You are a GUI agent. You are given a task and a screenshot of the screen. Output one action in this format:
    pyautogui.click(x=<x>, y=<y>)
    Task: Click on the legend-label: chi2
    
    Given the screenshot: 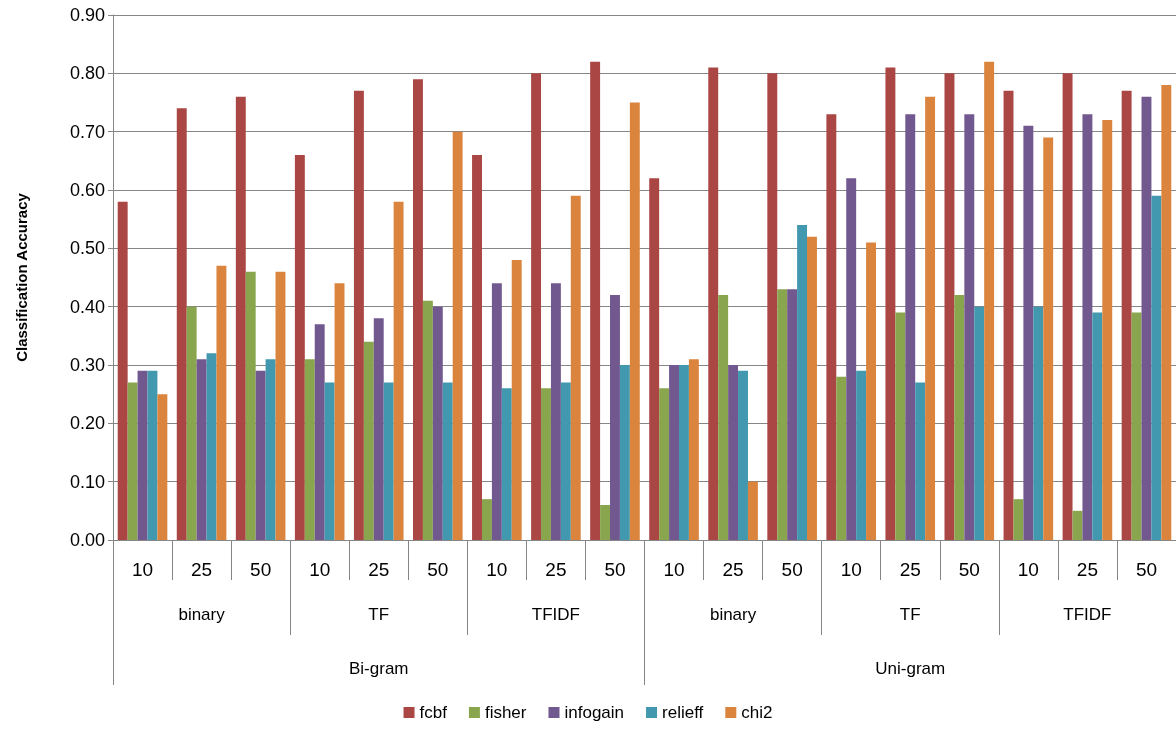 What is the action you would take?
    pyautogui.click(x=757, y=712)
    